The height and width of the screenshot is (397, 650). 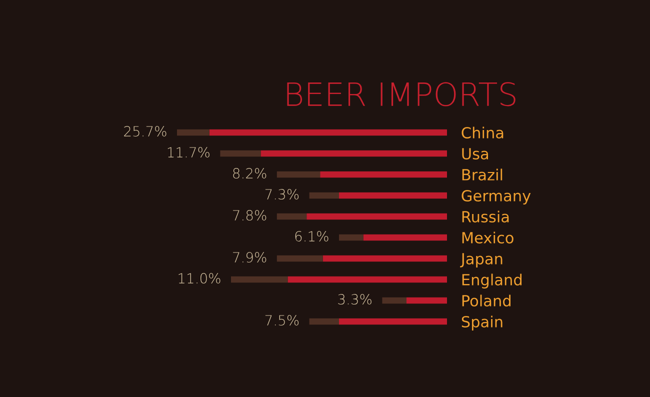 What do you see at coordinates (482, 323) in the screenshot?
I see `y-tick-label: Spain` at bounding box center [482, 323].